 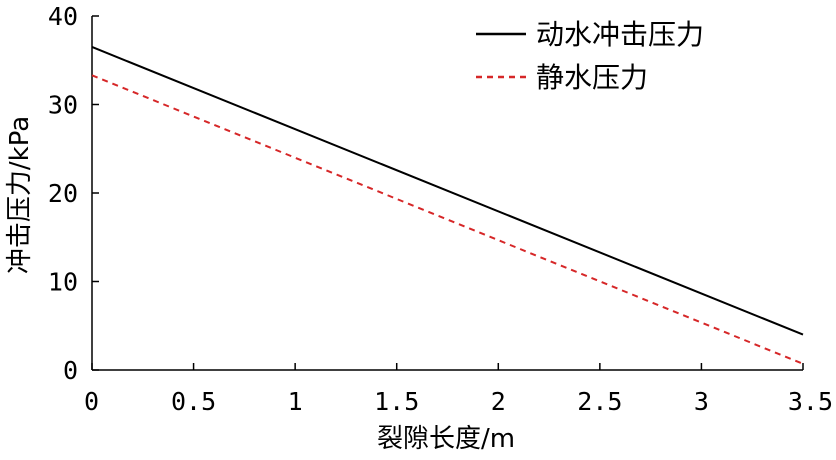 What do you see at coordinates (701, 401) in the screenshot?
I see `x-tick-label: 3` at bounding box center [701, 401].